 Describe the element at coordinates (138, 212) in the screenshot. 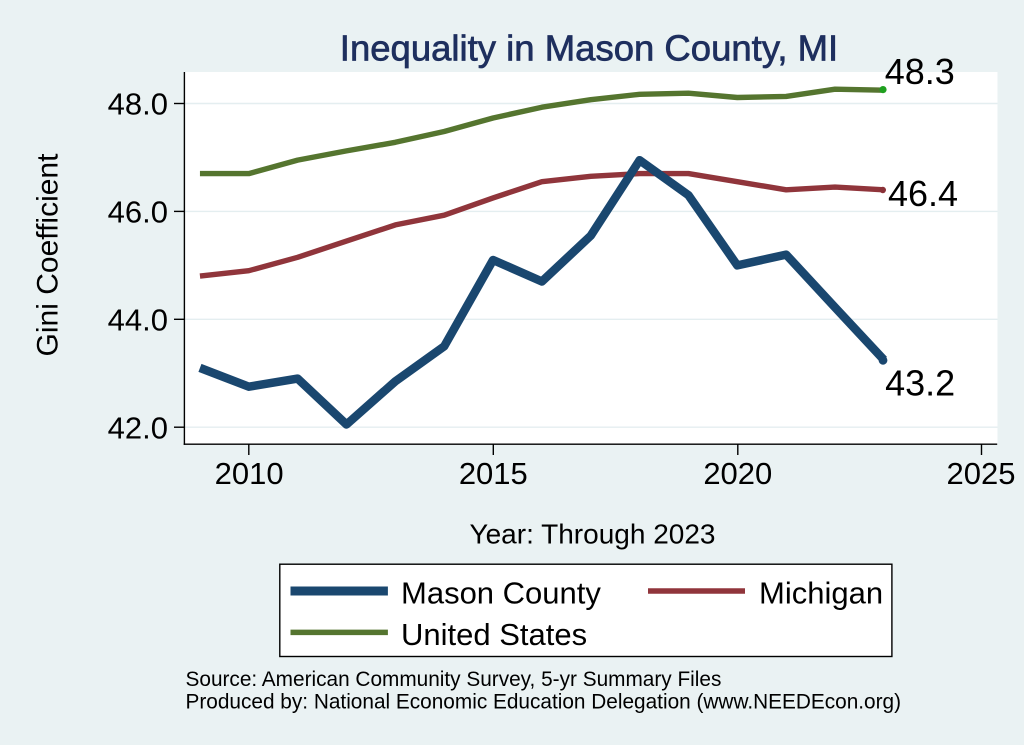

I see `svg-text: 46.0` at that location.